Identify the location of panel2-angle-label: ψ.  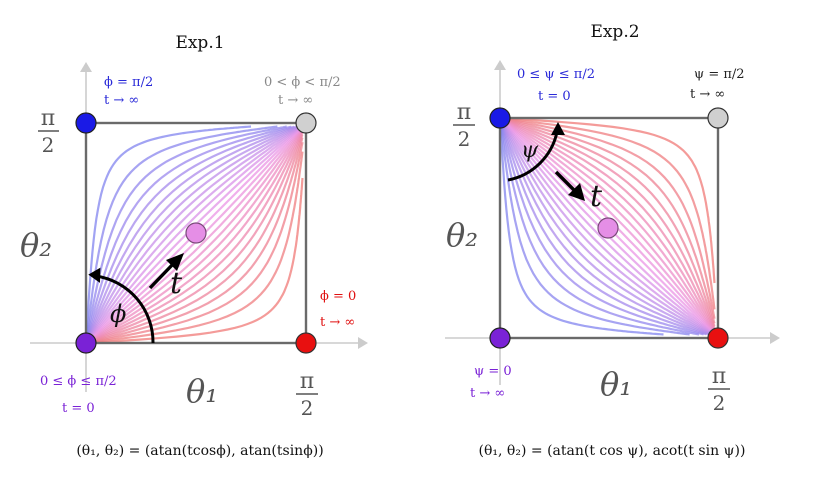
(530, 150).